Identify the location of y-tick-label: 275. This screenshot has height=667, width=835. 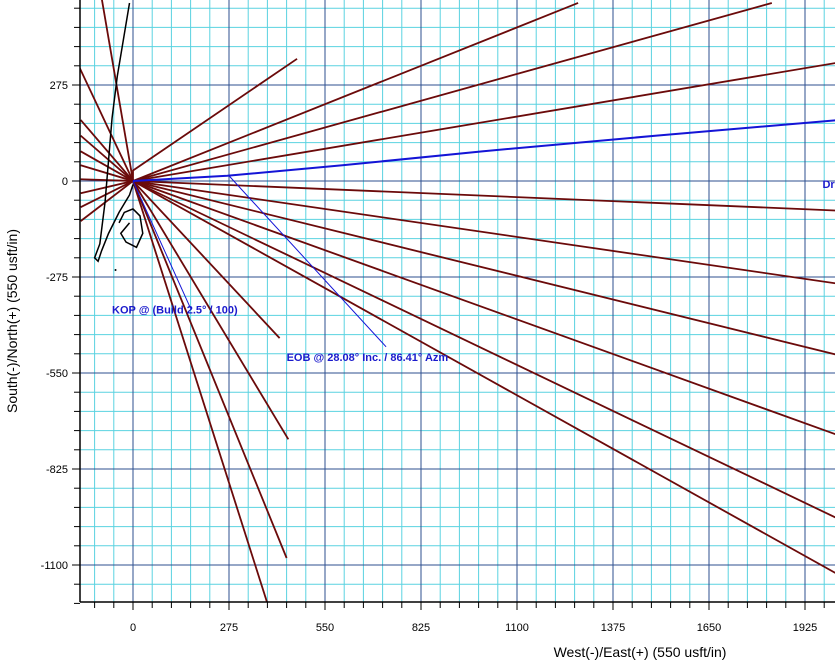
(59, 86).